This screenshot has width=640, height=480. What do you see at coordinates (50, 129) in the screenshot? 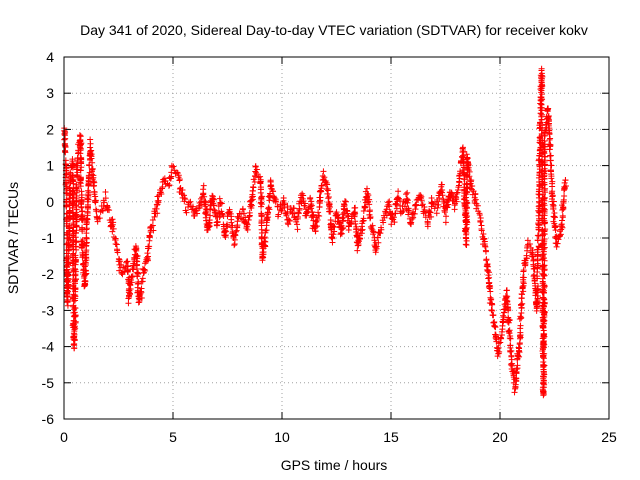
I see `y-tick-label: 2` at bounding box center [50, 129].